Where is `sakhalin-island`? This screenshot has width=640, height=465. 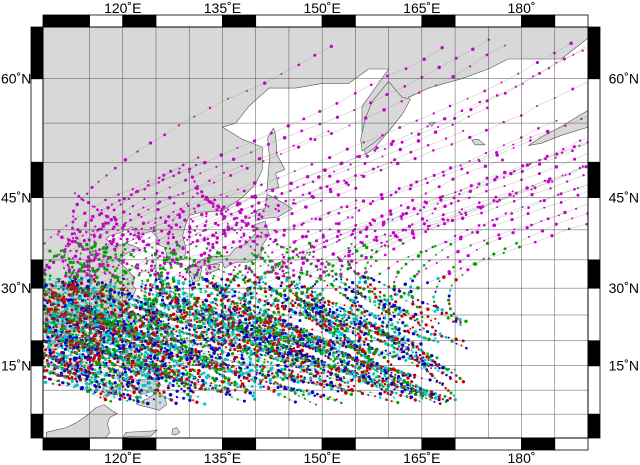
sakhalin-island is located at coordinates (276, 159).